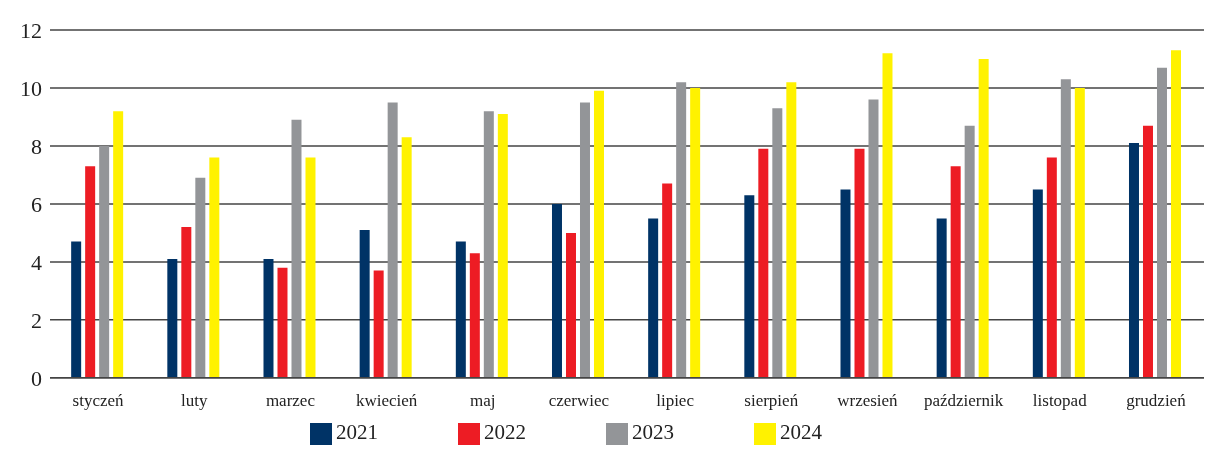 Image resolution: width=1208 pixels, height=449 pixels. Describe the element at coordinates (483, 400) in the screenshot. I see `x-tick-label: maj` at that location.